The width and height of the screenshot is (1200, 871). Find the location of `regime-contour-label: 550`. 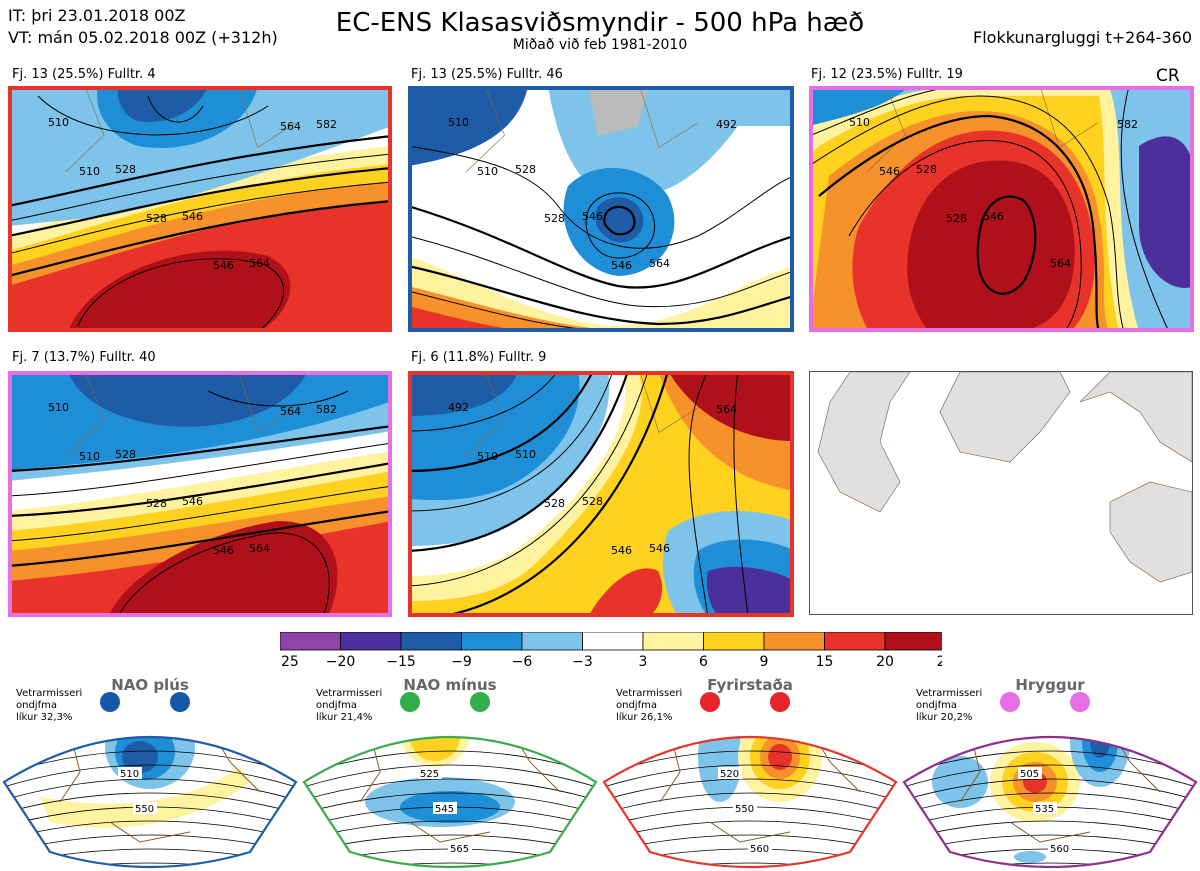

regime-contour-label: 550 is located at coordinates (744, 809).